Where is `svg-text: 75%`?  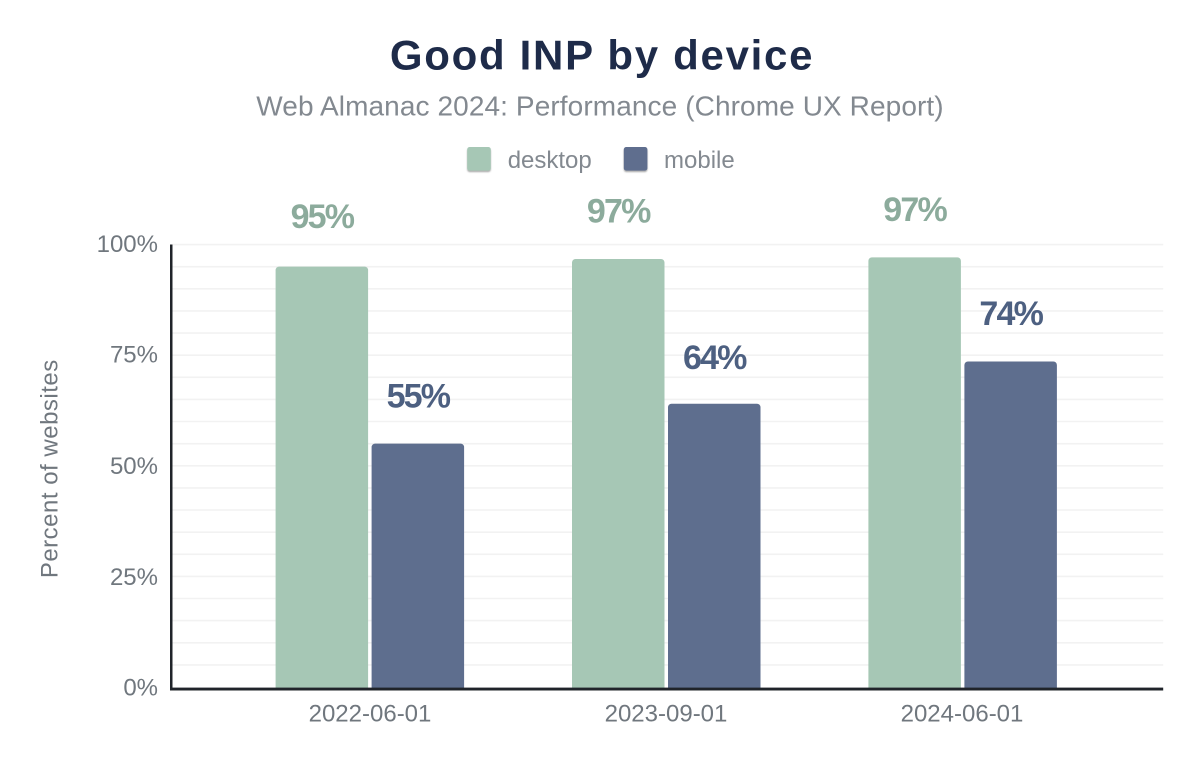 svg-text: 75% is located at coordinates (134, 355).